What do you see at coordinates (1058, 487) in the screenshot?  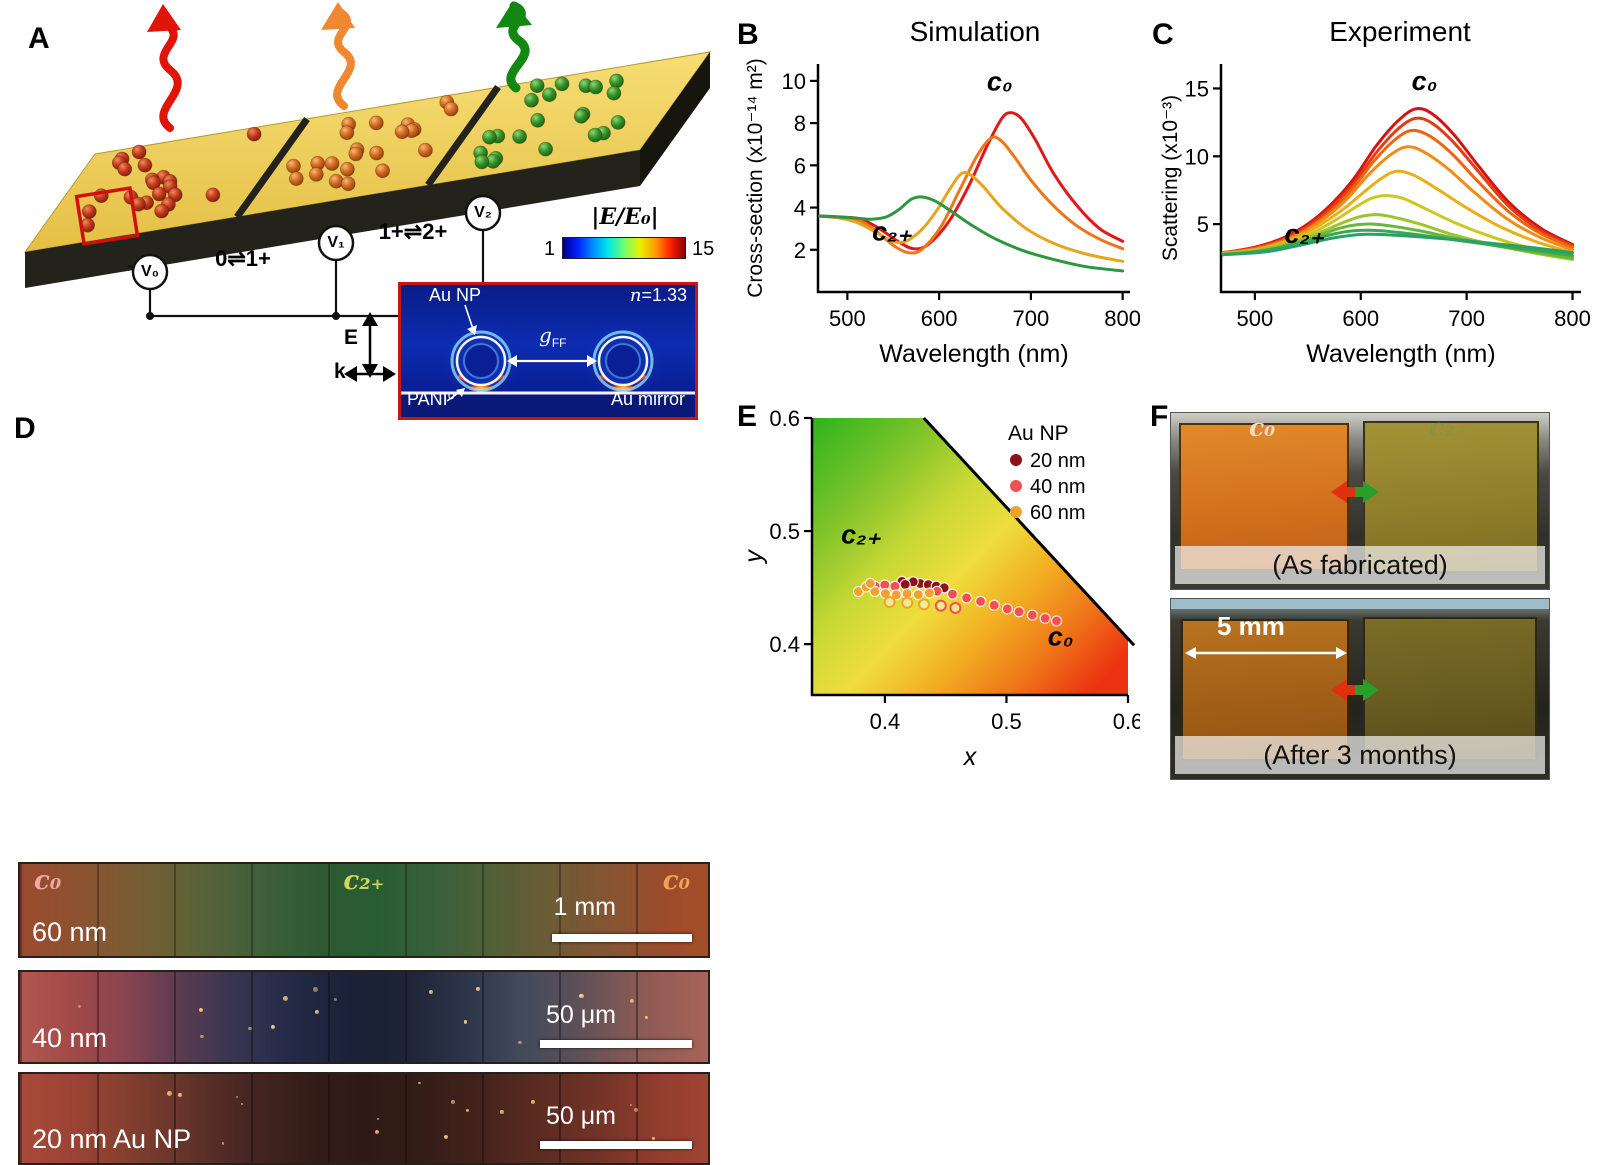 I see `svg-text: 40 nm` at bounding box center [1058, 487].